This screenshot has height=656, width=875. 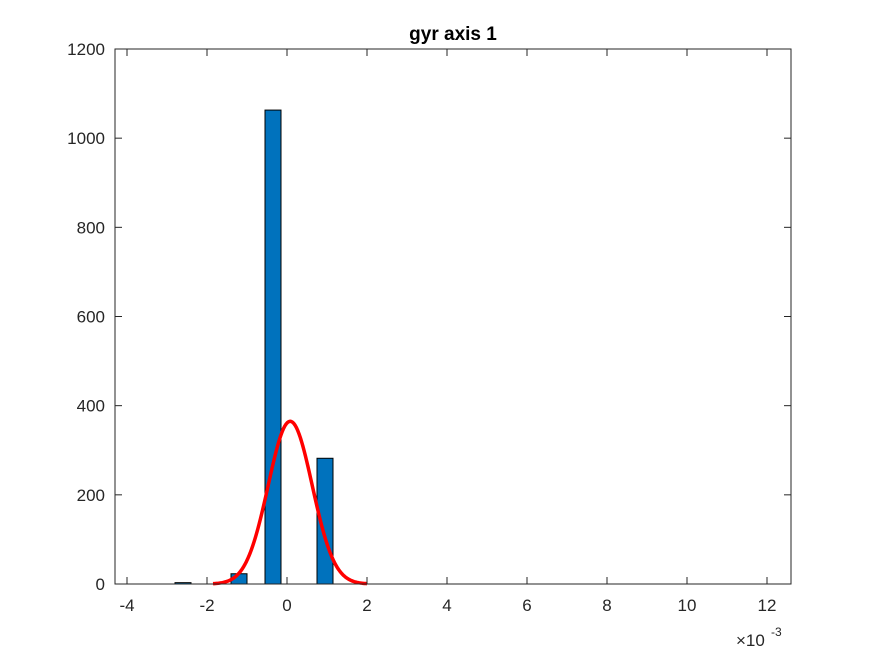 What do you see at coordinates (606, 605) in the screenshot?
I see `x-tick-label: 8` at bounding box center [606, 605].